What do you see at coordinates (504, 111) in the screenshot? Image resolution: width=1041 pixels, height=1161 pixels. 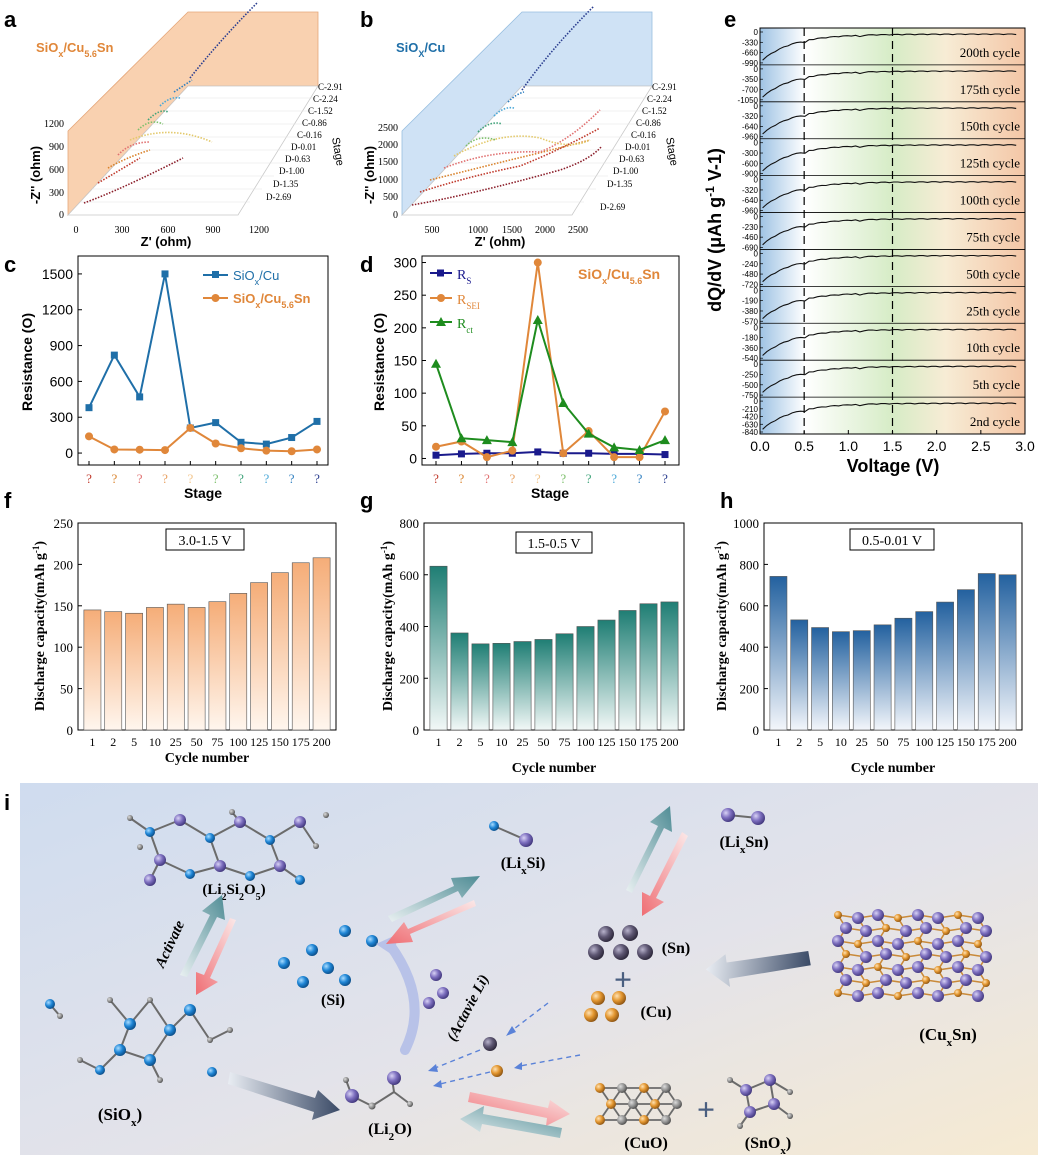 I see `curve-c-1.52` at bounding box center [504, 111].